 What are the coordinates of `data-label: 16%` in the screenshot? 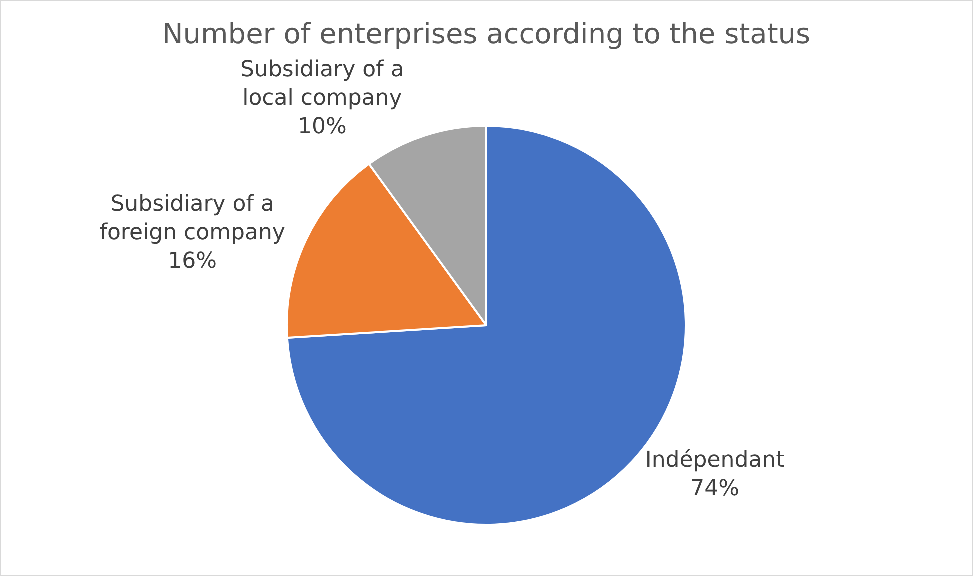 It's located at (193, 261).